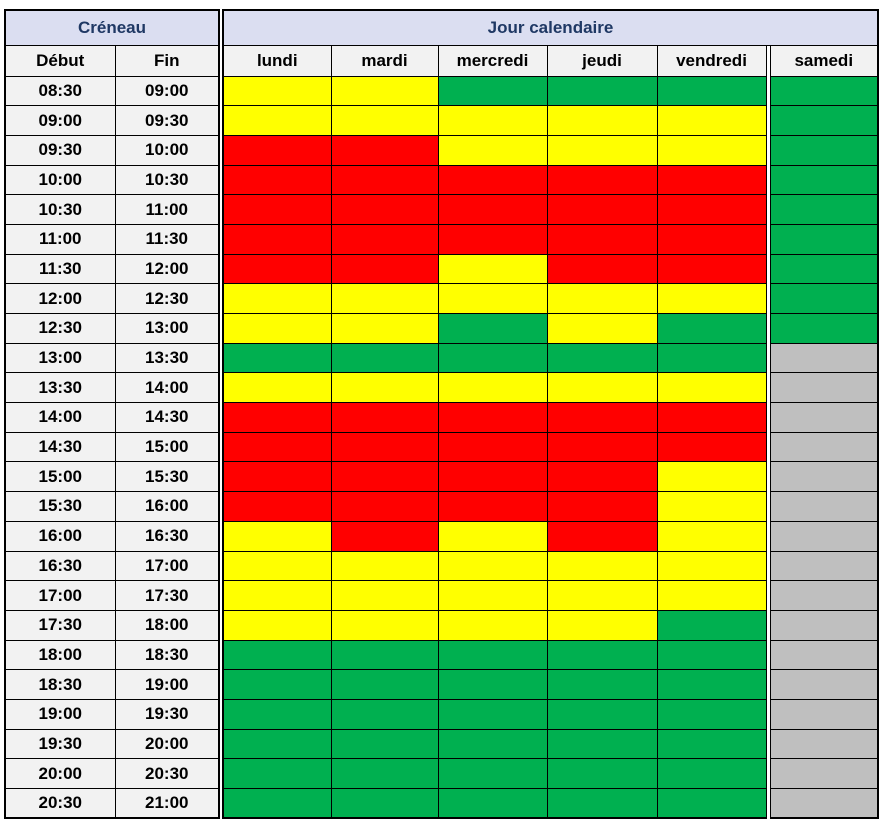  Describe the element at coordinates (384, 91) in the screenshot. I see `slot-cell-mardi-08:30` at that location.